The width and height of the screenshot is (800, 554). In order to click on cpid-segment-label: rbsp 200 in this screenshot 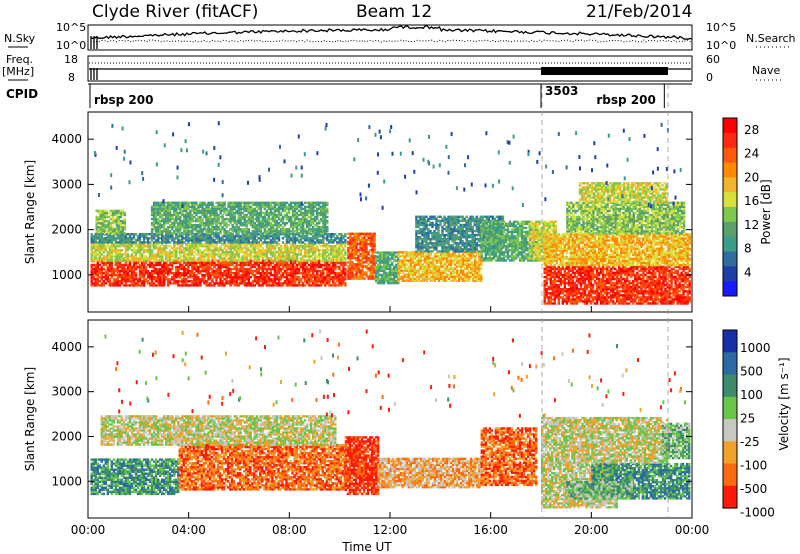, I will do `click(123, 100)`.